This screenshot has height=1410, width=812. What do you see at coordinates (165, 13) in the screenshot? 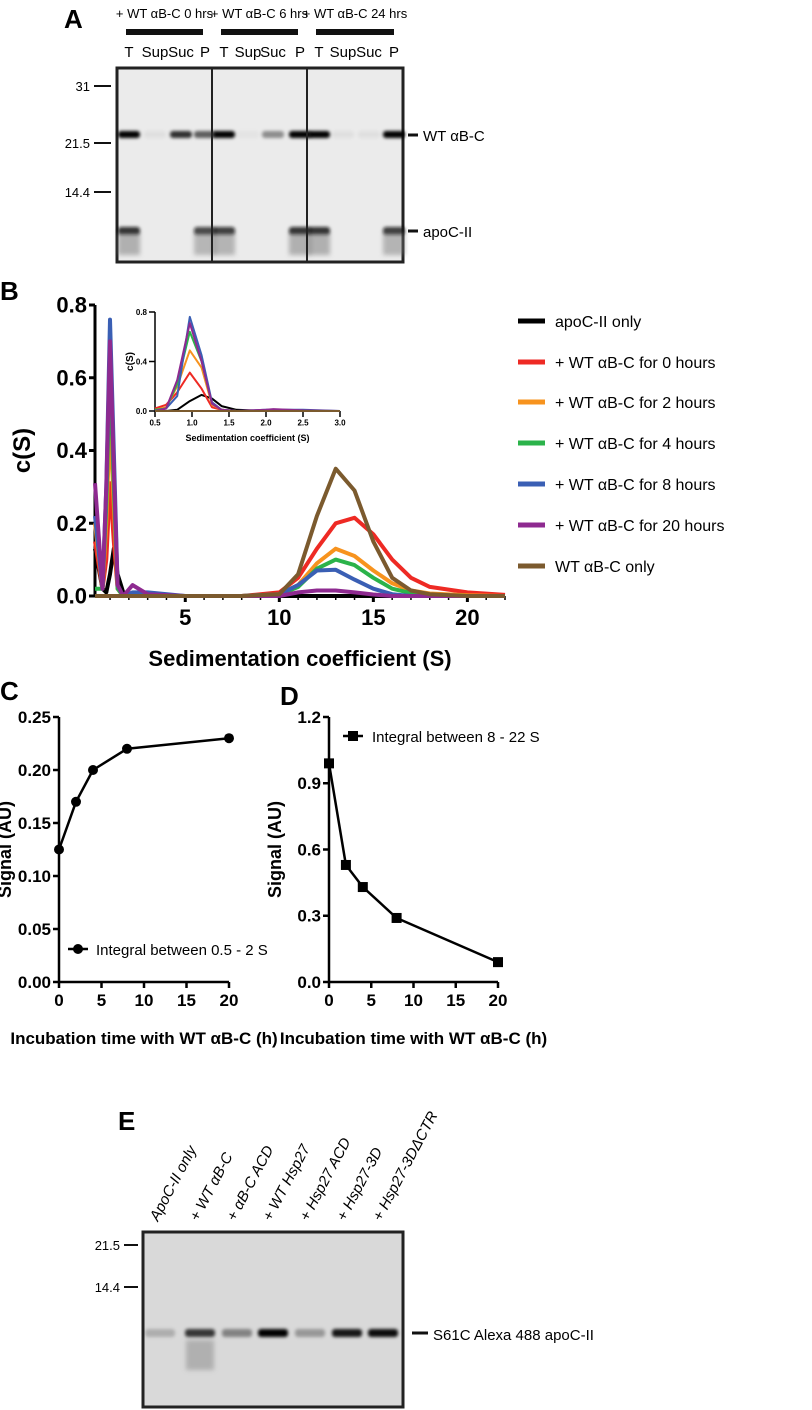
I see `gel-a-group-label: + WT αB-C 0 hrs` at bounding box center [165, 13].